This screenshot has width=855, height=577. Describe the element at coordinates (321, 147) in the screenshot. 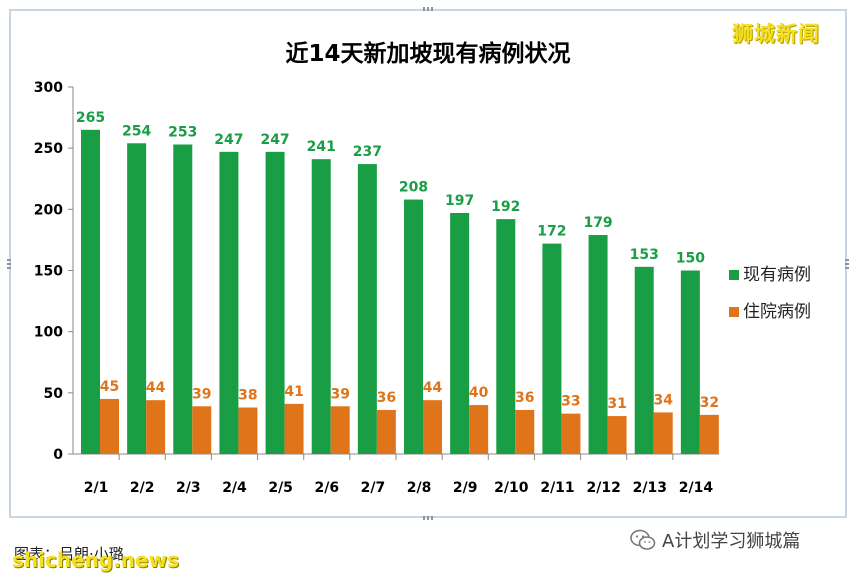

I see `data-label-current-cases: 241` at that location.